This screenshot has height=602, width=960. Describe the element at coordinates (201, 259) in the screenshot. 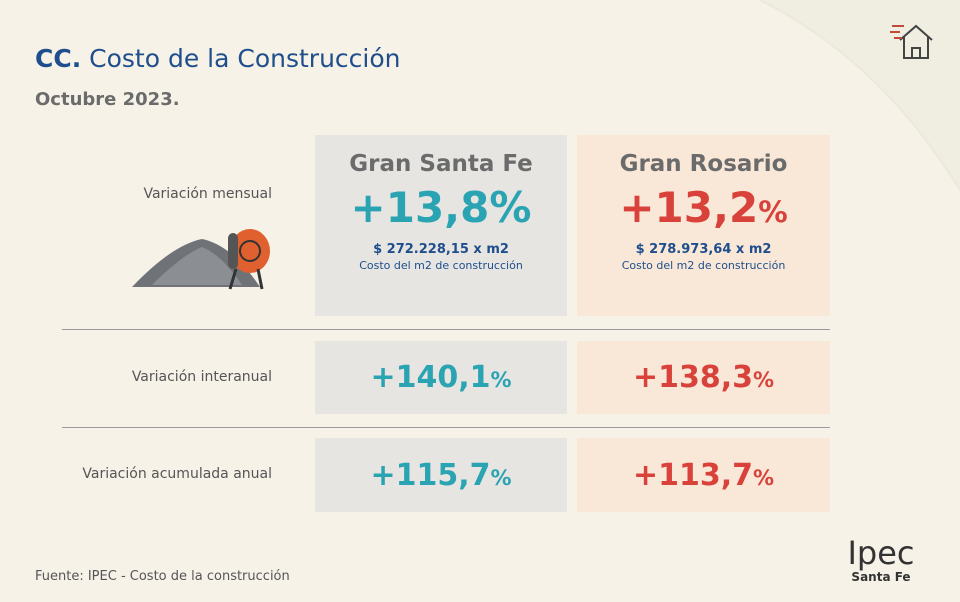

I see `mixer-illustration` at that location.